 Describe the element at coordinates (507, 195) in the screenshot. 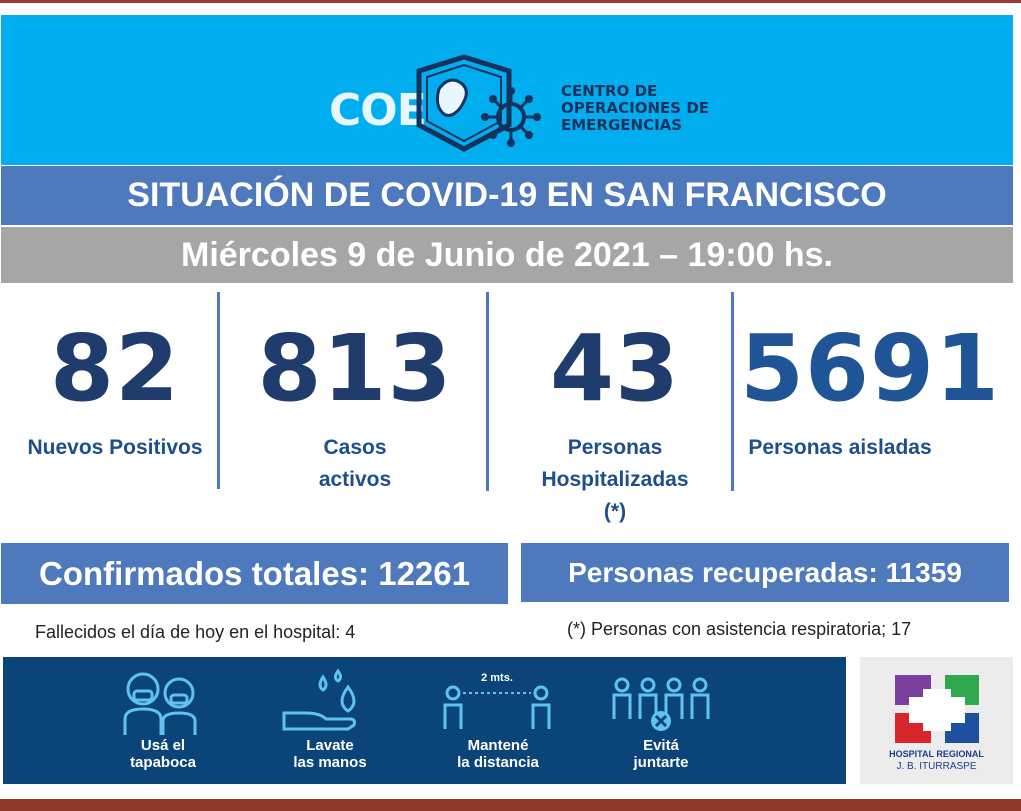

I see `page-title: SITUACIÓN DE COVID-19 EN SAN FRANCISCO` at that location.